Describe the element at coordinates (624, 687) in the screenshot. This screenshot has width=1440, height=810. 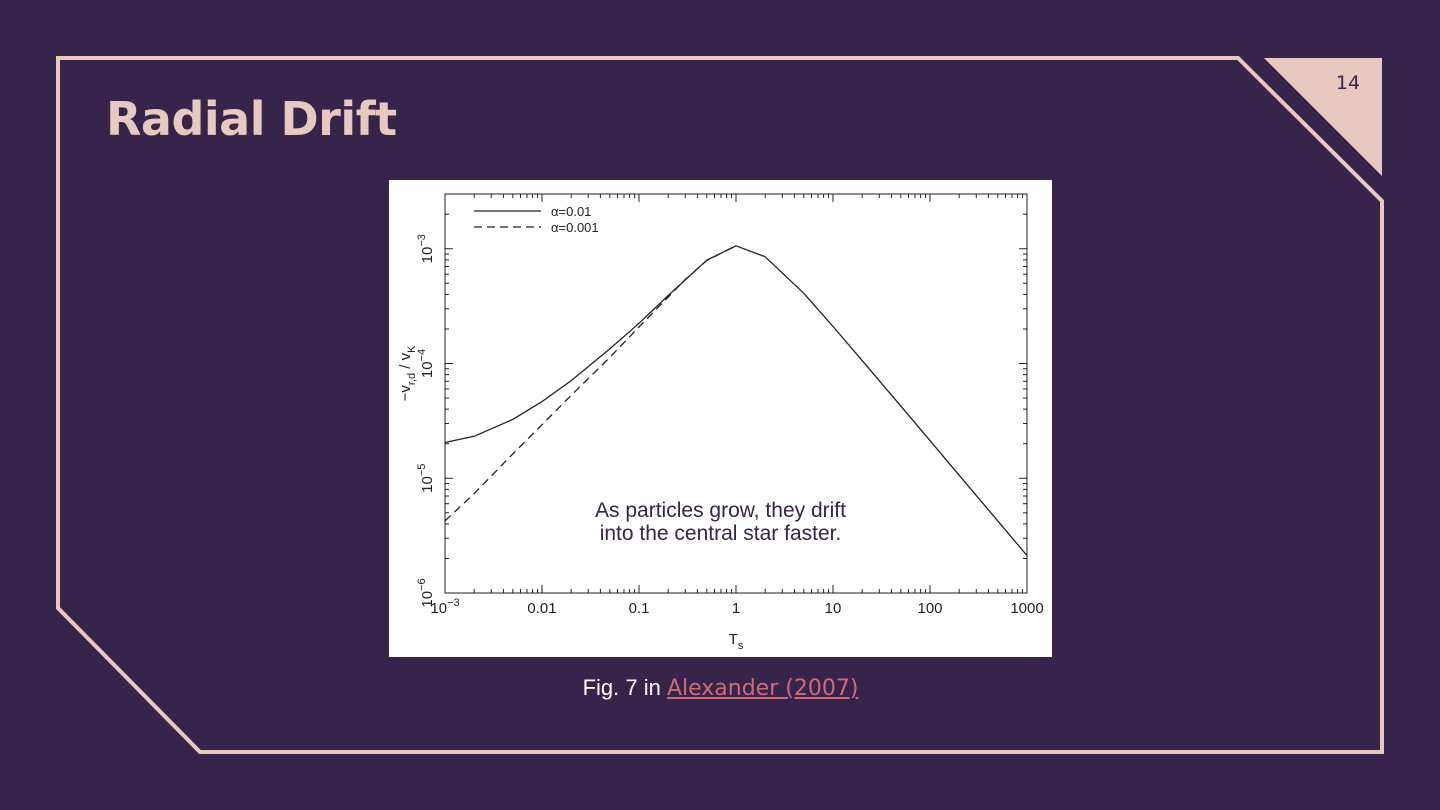
I see `caption-prefix: Fig. 7 in` at that location.